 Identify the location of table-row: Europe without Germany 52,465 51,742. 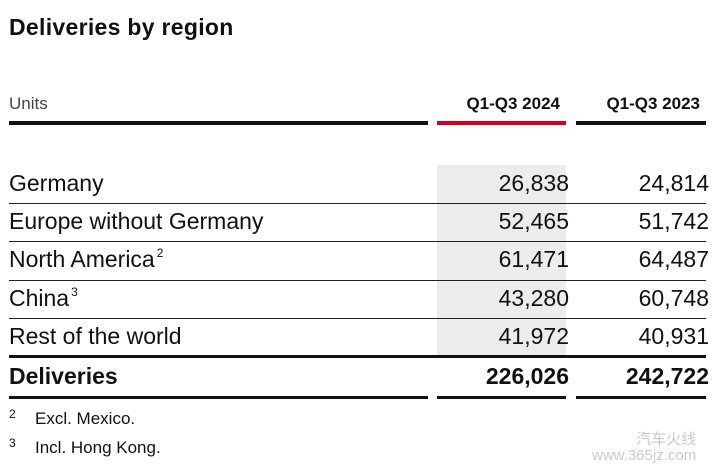
(359, 222).